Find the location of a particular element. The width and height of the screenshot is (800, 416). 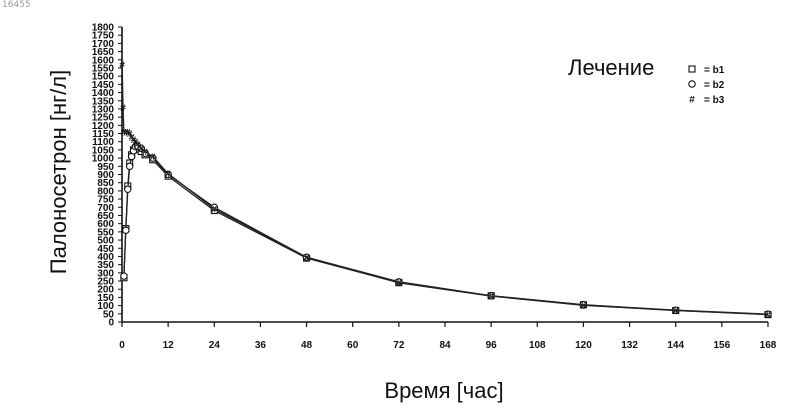

legend-marker-circle is located at coordinates (692, 84).